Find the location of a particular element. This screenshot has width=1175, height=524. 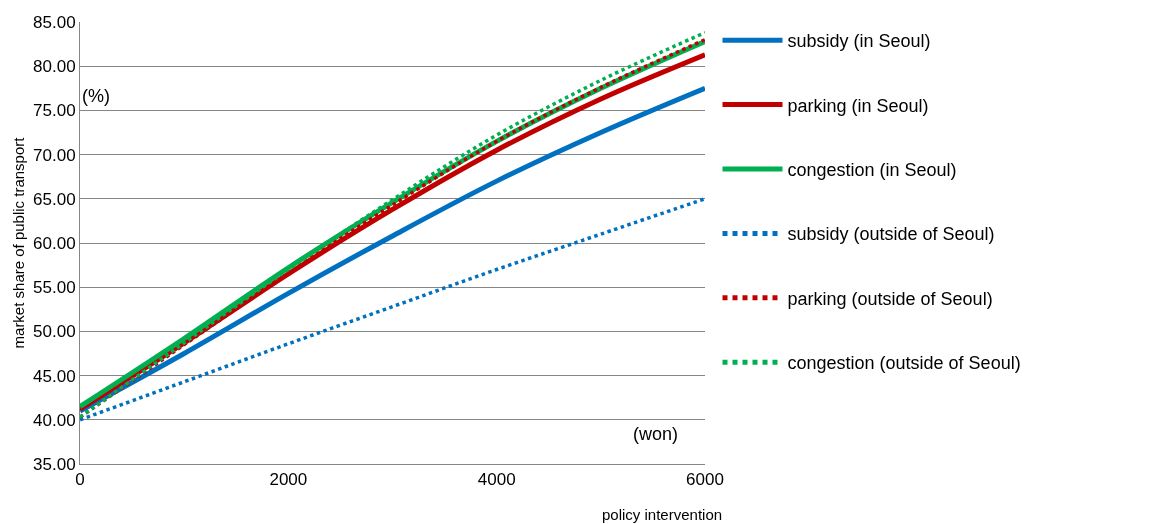

y-tick-label: 70.00 is located at coordinates (54, 155).